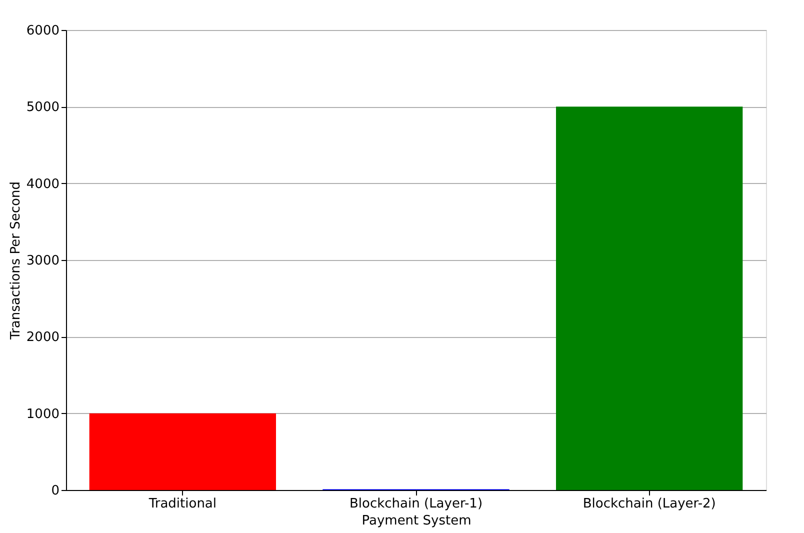  I want to click on x-tick-label: Blockchain (Layer-1), so click(416, 504).